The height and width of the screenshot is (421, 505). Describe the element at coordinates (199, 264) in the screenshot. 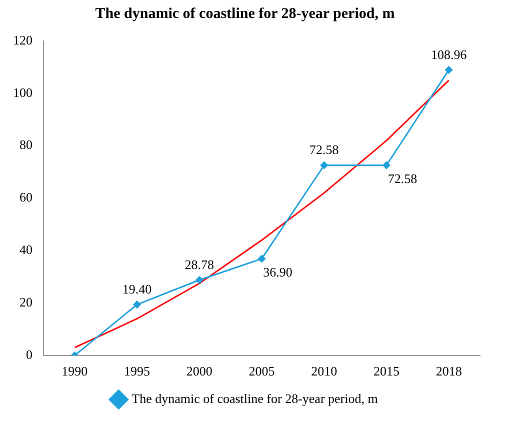

I see `data-label: 28.78` at that location.